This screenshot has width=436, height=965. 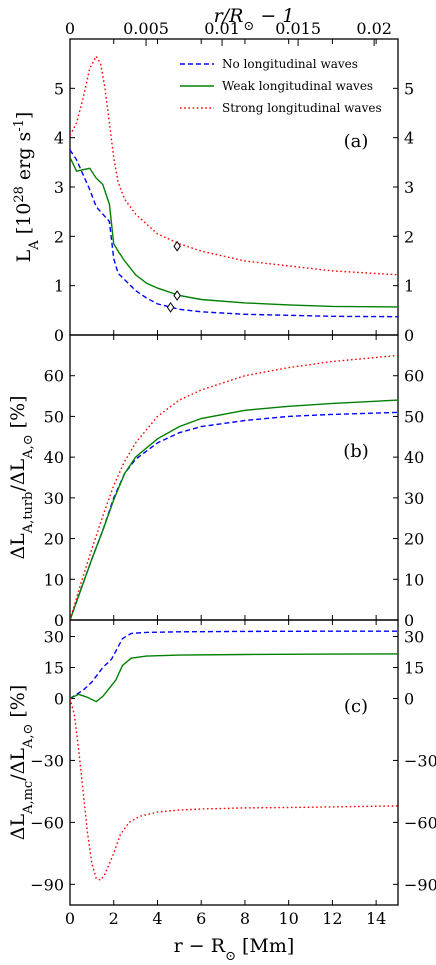 What do you see at coordinates (54, 416) in the screenshot?
I see `y-tick-label: 50` at bounding box center [54, 416].